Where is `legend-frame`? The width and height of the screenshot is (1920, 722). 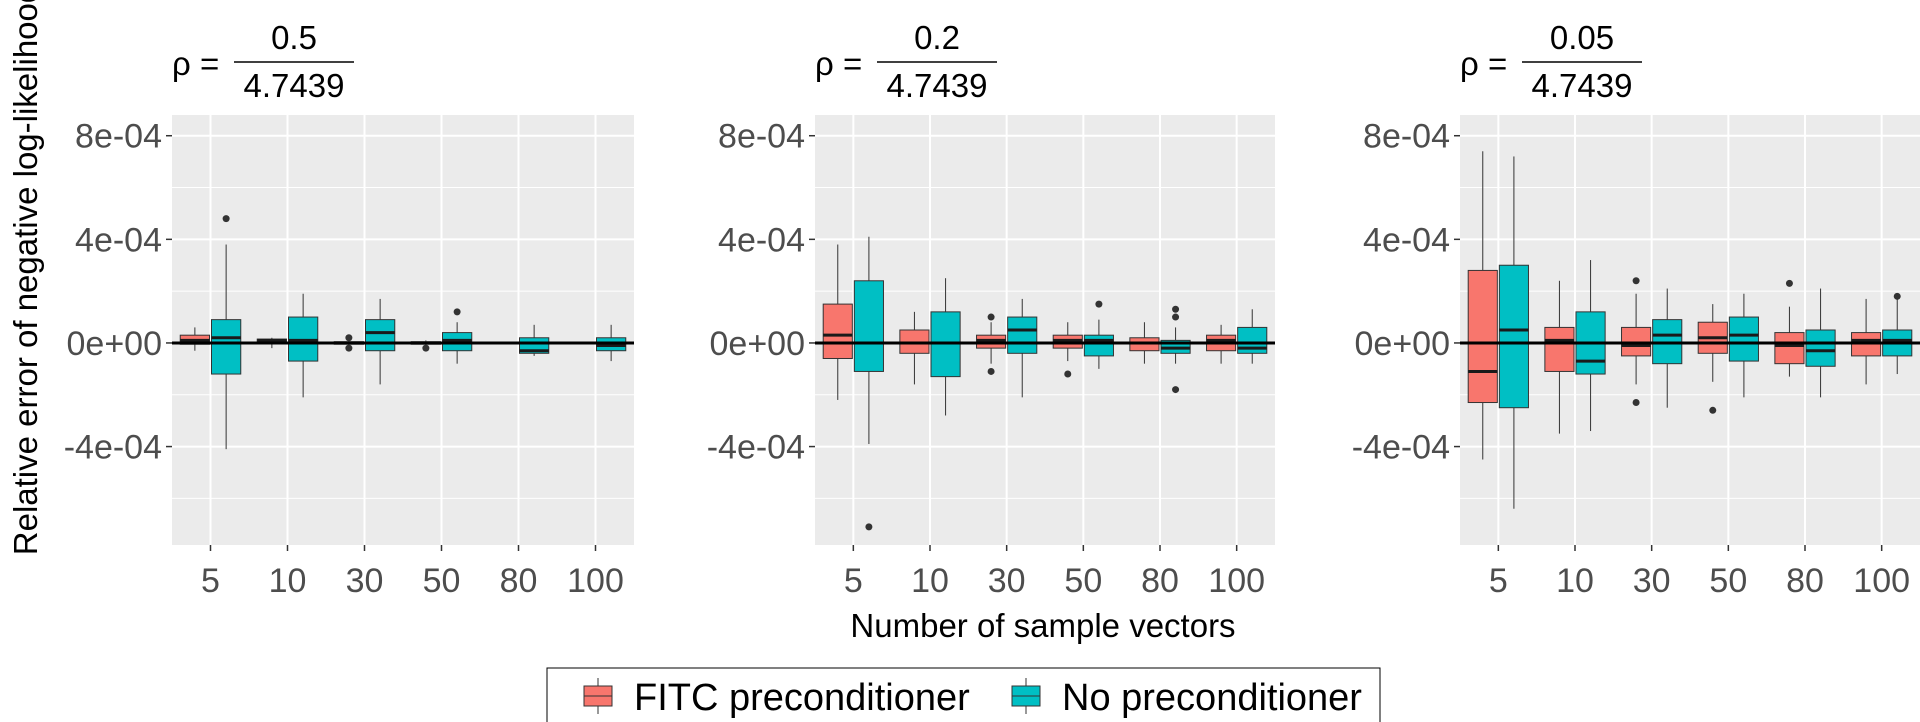 legend-frame is located at coordinates (963, 694).